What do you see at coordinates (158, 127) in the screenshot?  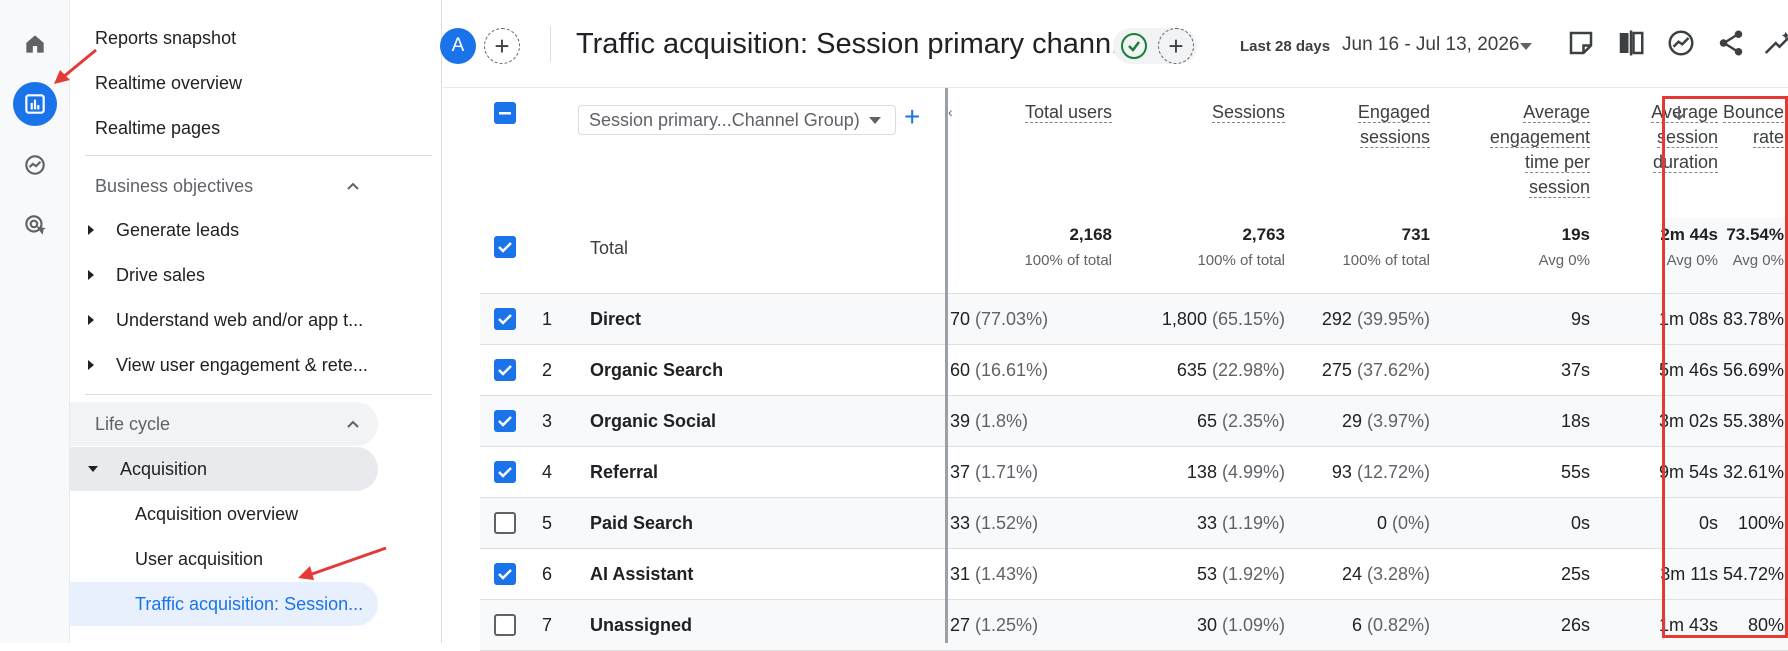 I see `nav-realtime-pages: Realtime pages` at bounding box center [158, 127].